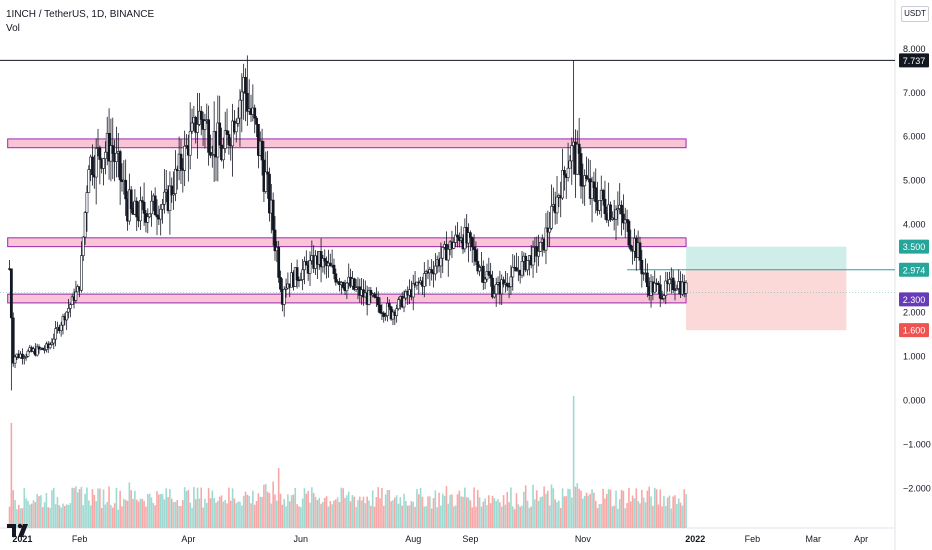 The image size is (932, 550). Describe the element at coordinates (914, 181) in the screenshot. I see `y-tick-label: 5.000` at that location.